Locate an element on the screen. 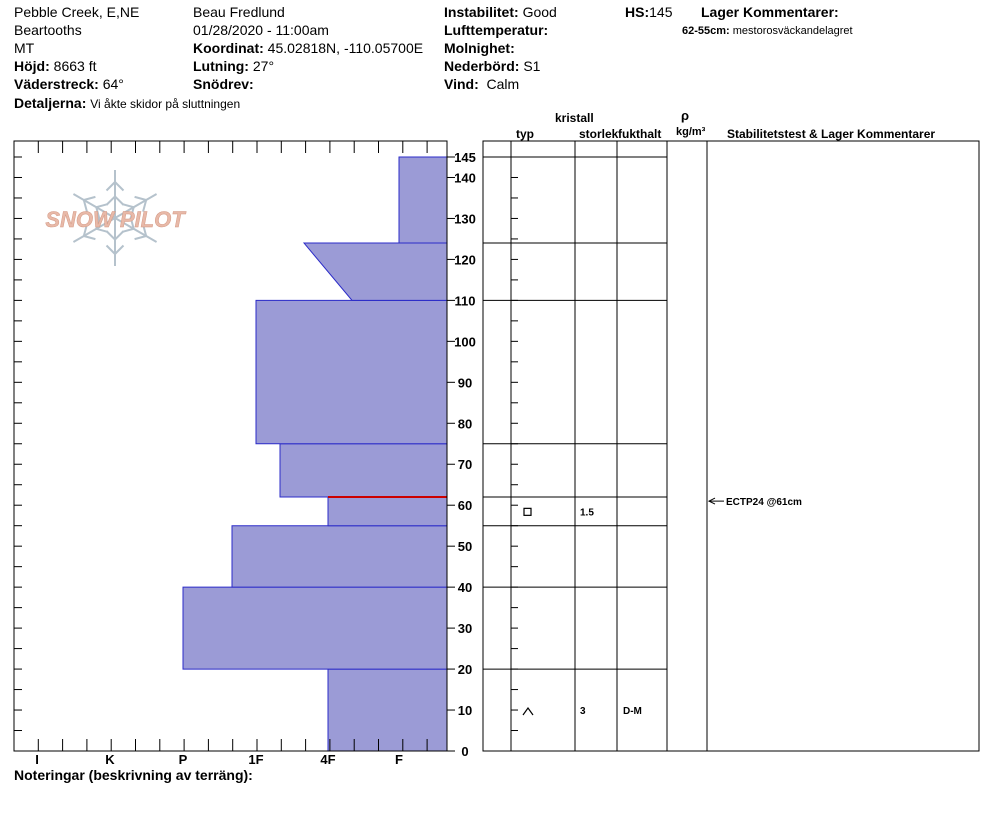  ytick-label-60: 60 is located at coordinates (465, 505).